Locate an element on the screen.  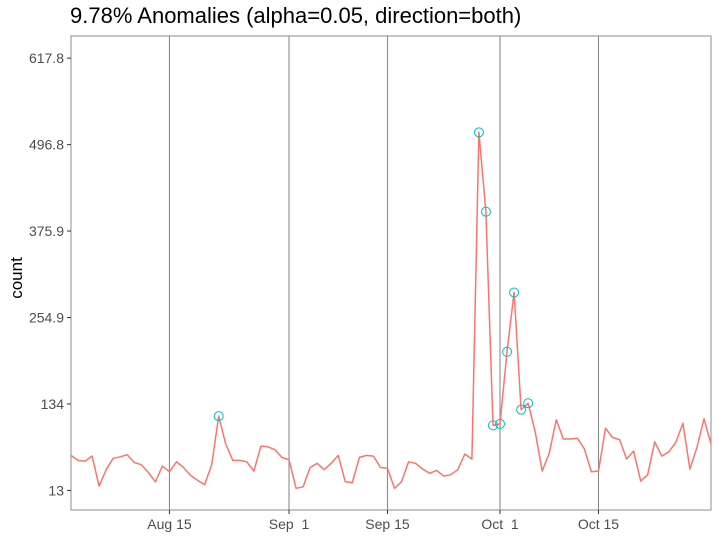
y-tick-label: 13 is located at coordinates (56, 490).